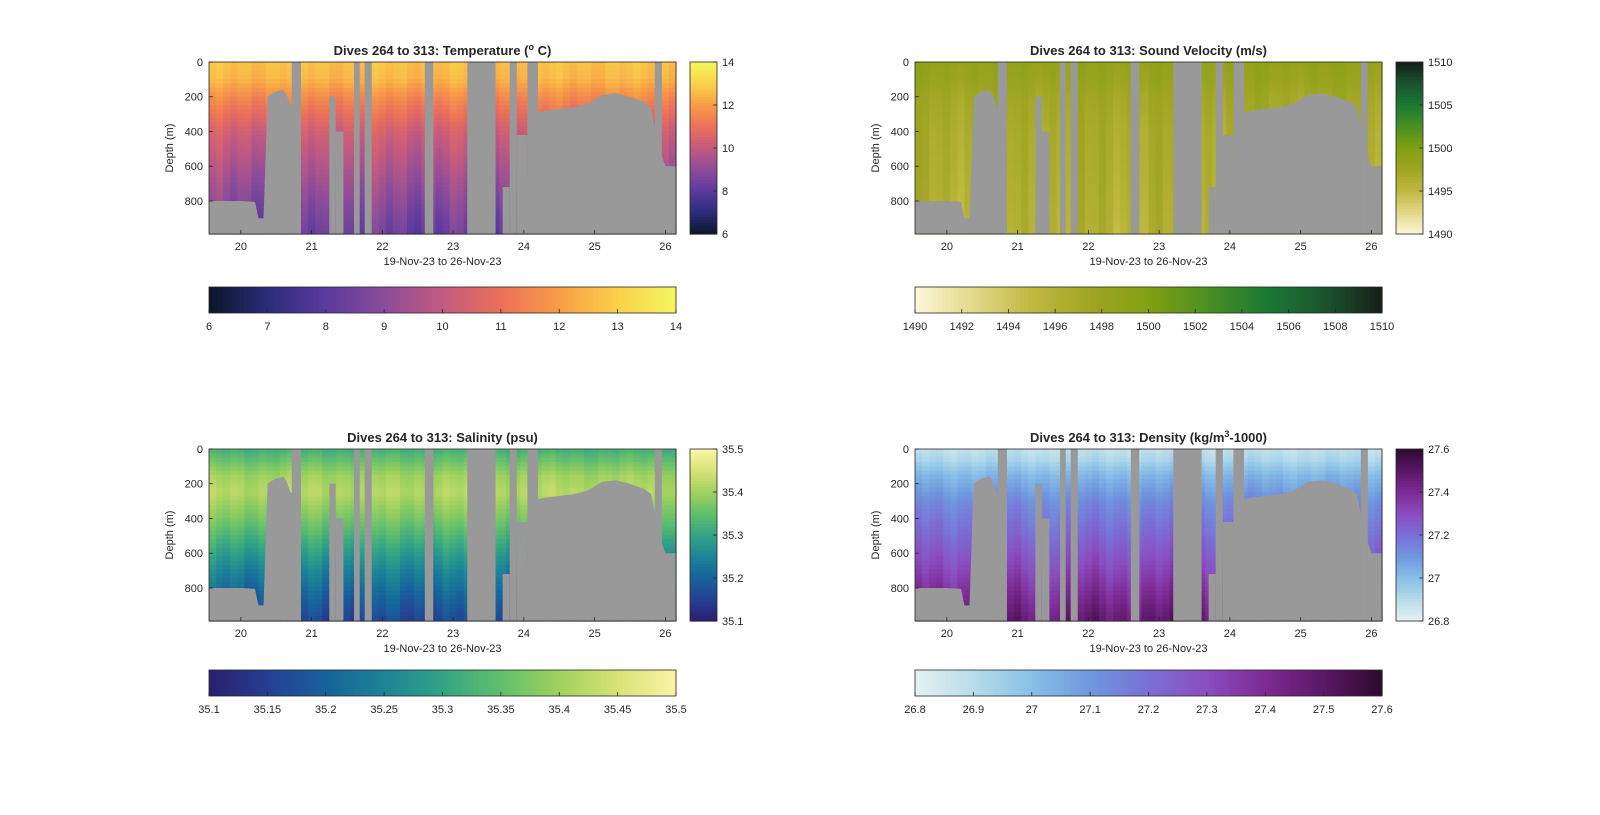  I want to click on chart-title: Dives 264 to 313: Temperature (o C), so click(443, 50).